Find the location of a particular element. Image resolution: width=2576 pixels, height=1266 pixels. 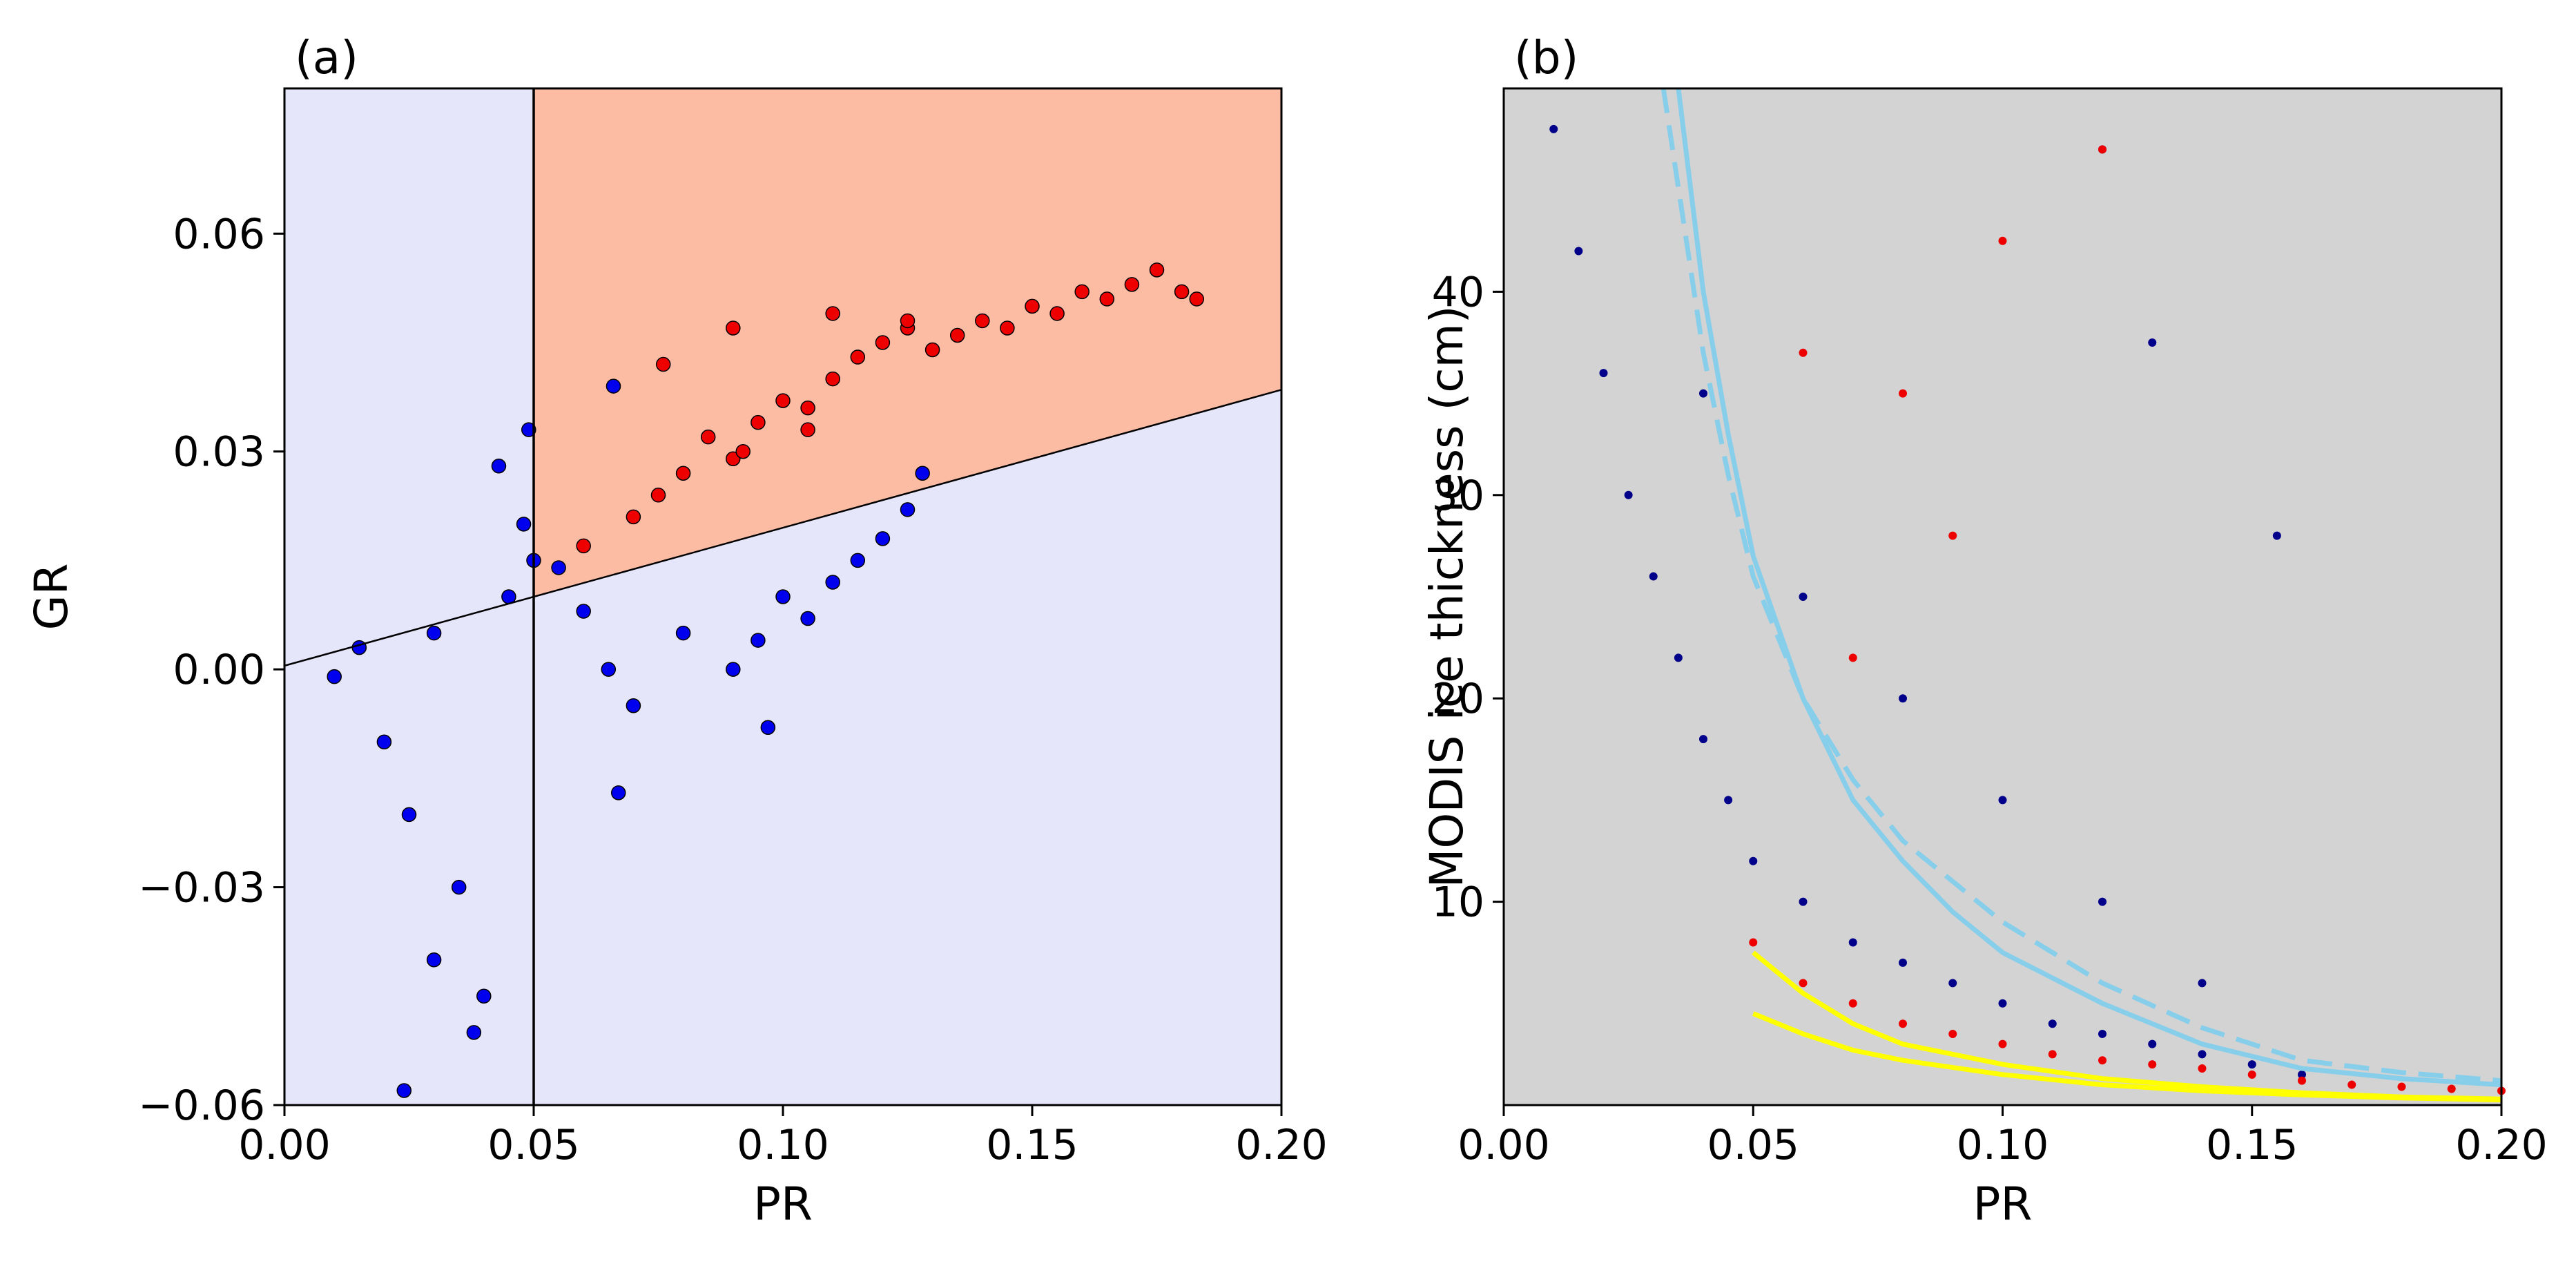

threshold-line-linear is located at coordinates (783, 528).